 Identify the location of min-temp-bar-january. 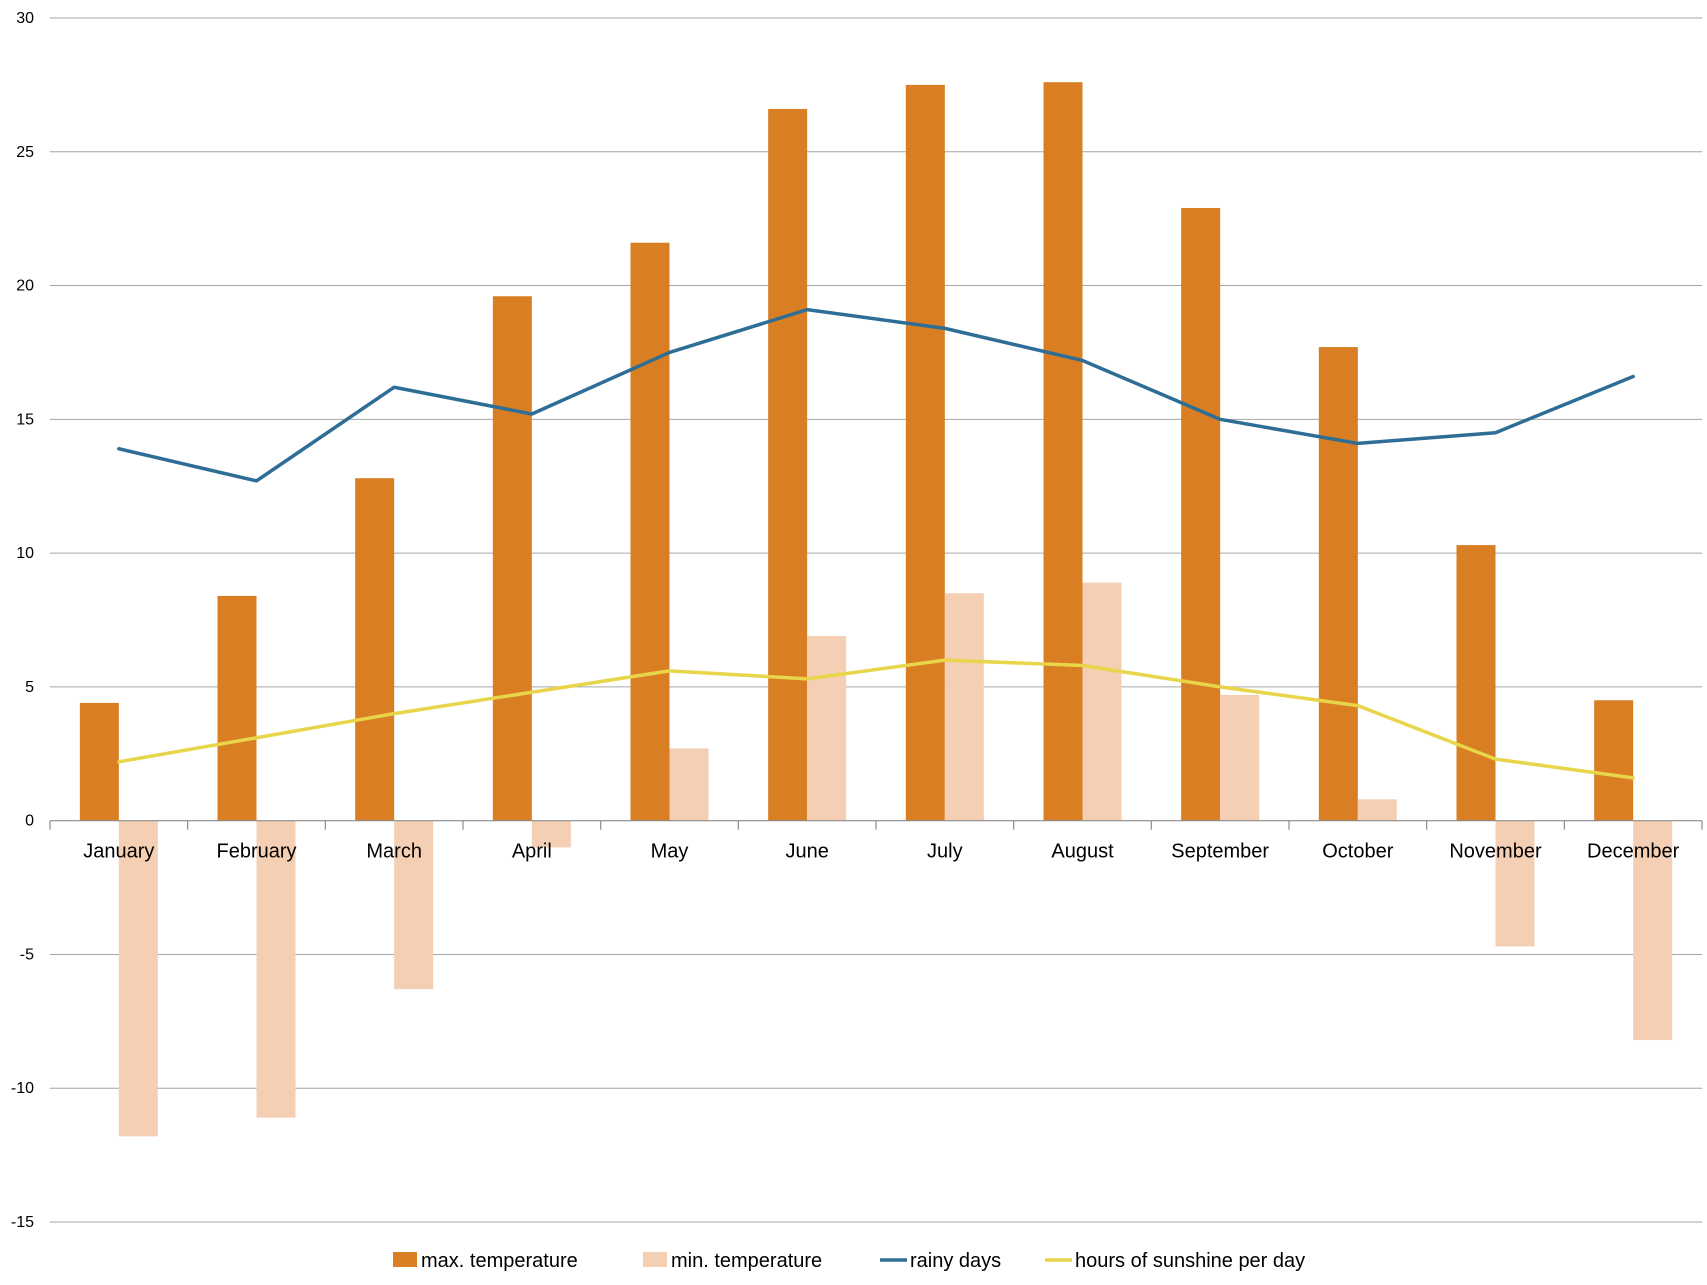
(138, 979).